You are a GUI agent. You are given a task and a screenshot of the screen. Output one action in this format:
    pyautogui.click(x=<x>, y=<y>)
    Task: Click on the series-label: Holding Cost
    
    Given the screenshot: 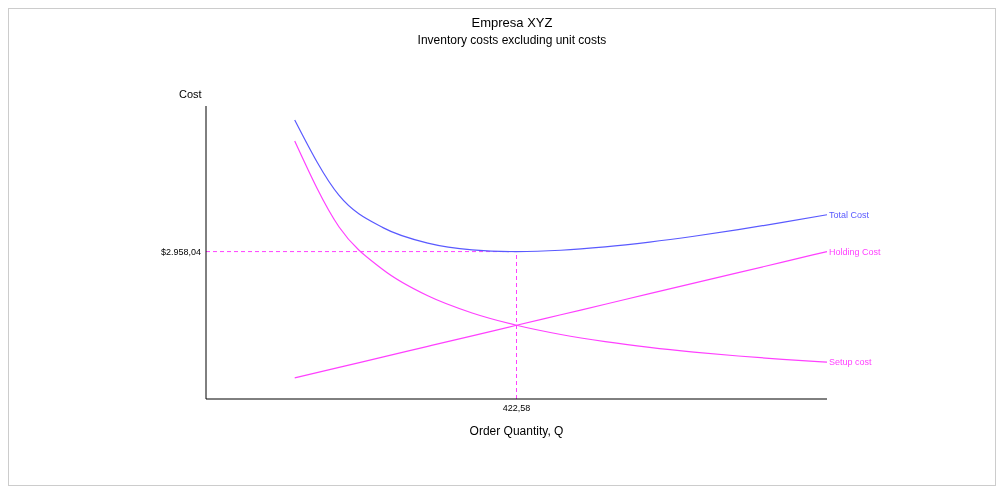 What is the action you would take?
    pyautogui.click(x=855, y=251)
    